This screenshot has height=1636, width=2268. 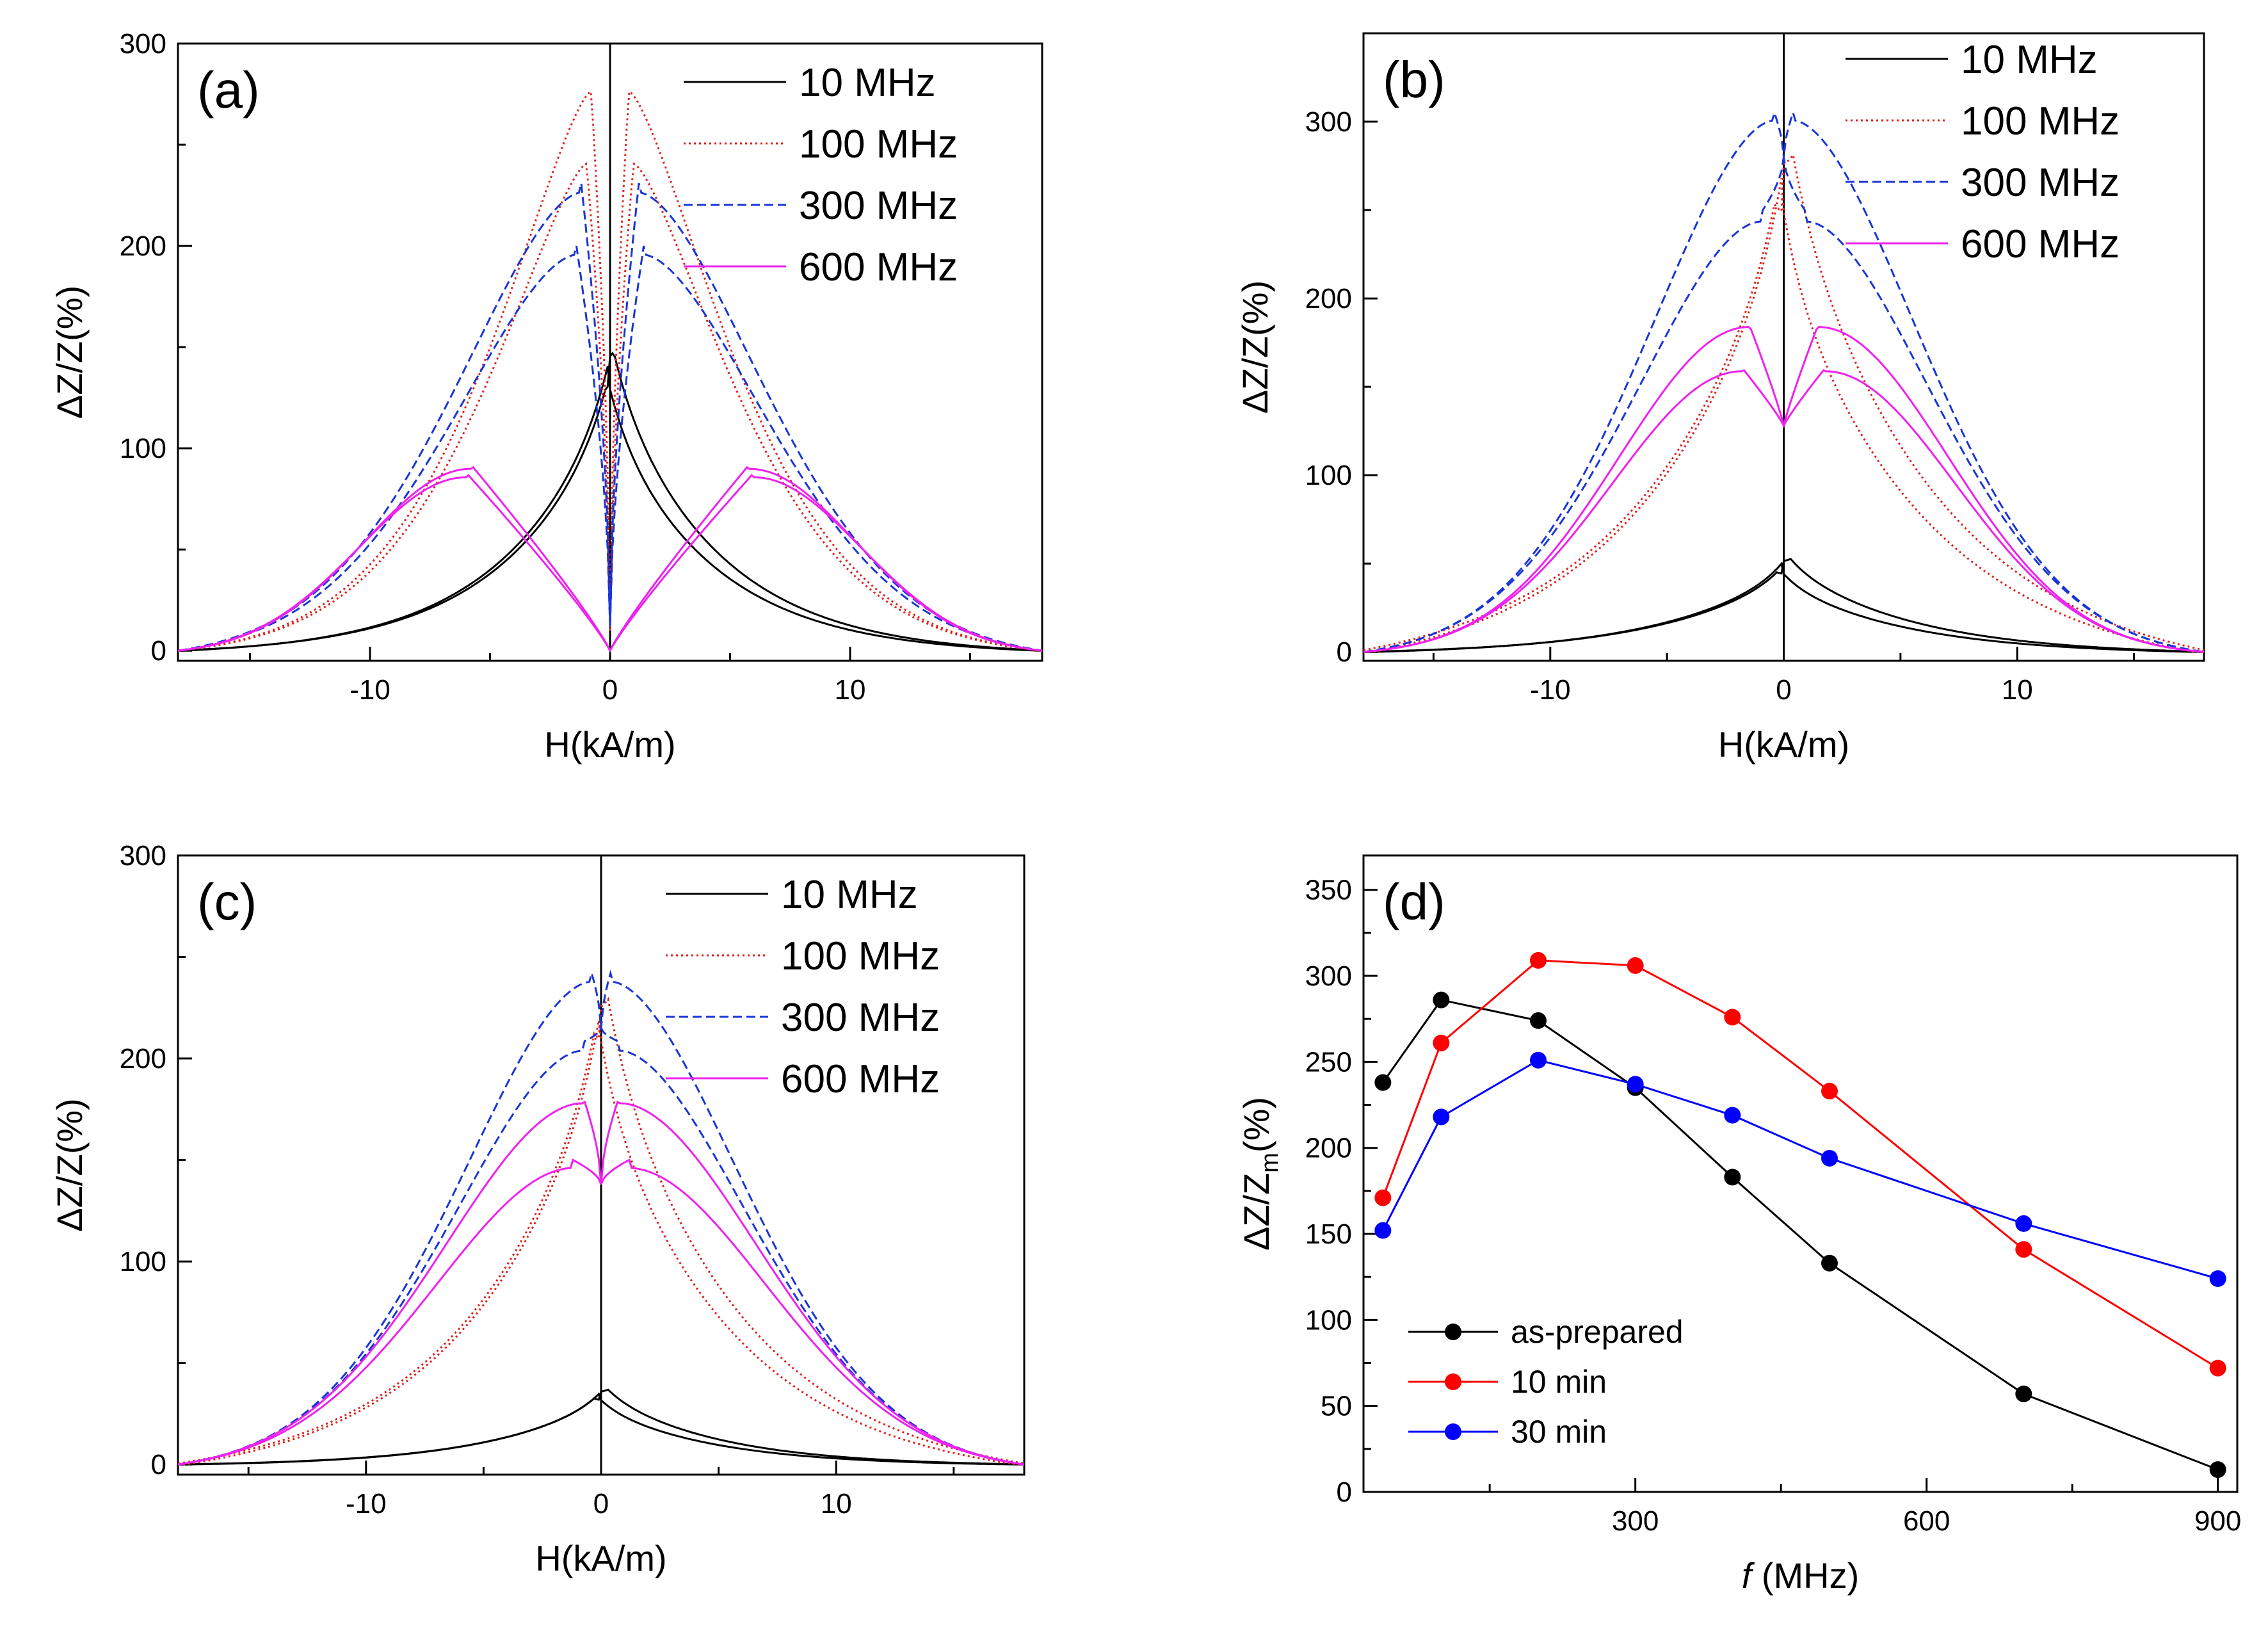 I want to click on panel-label: (a), so click(x=228, y=89).